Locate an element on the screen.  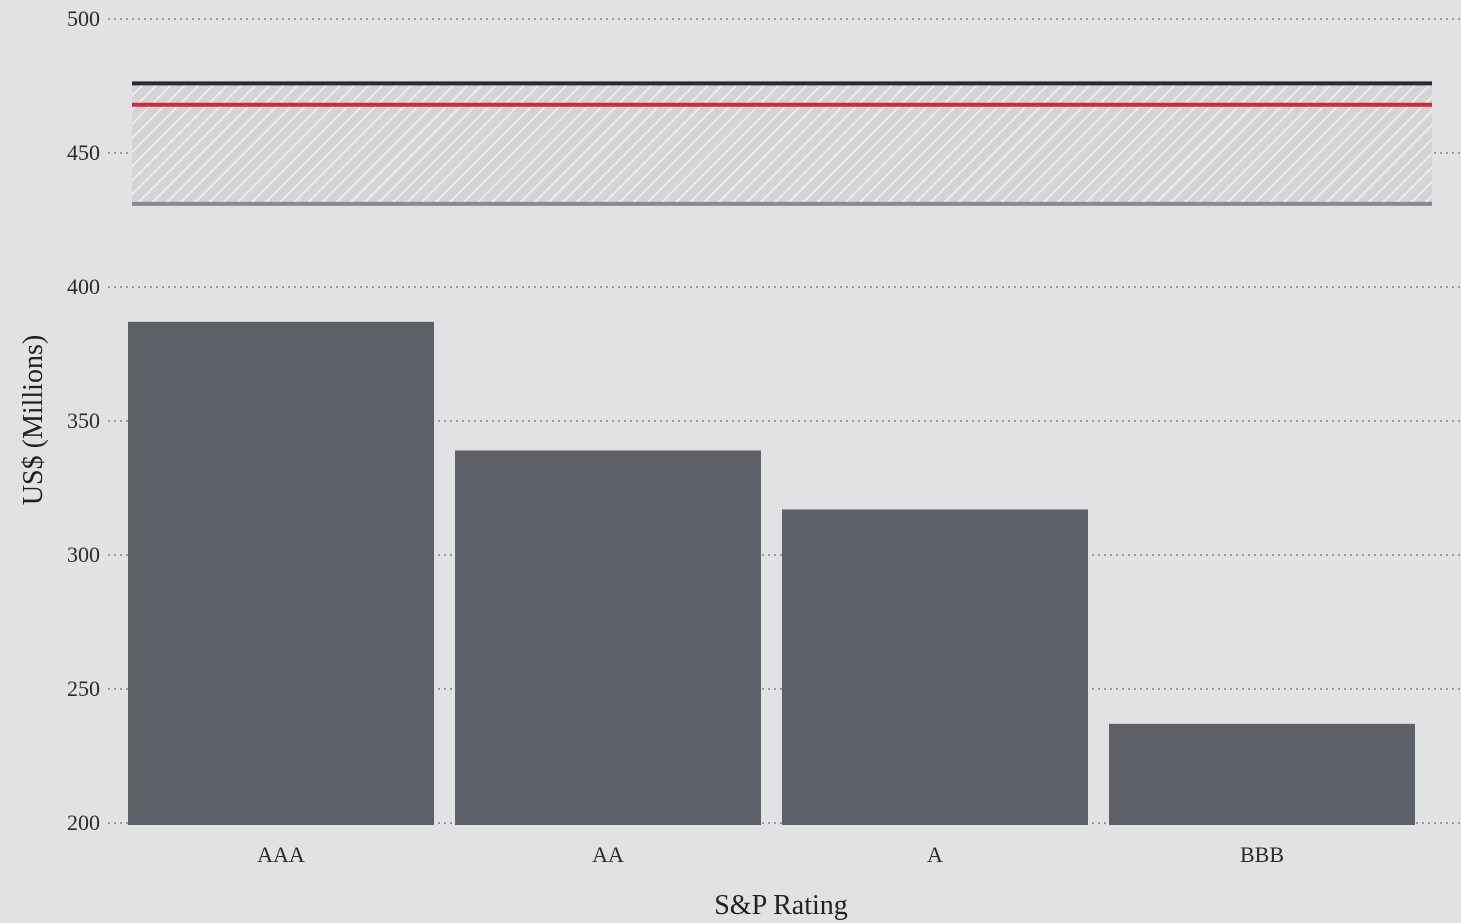
reference-band is located at coordinates (782, 143).